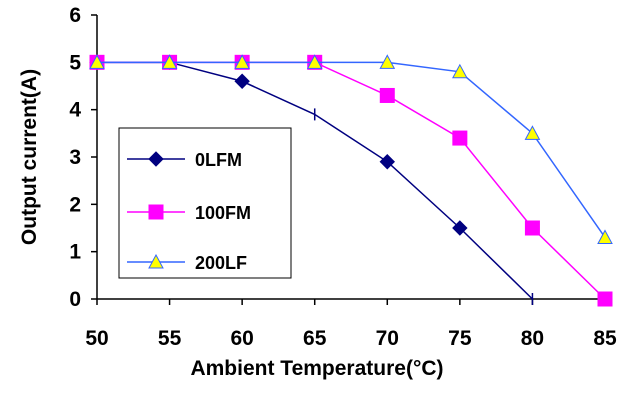 This screenshot has width=638, height=412. Describe the element at coordinates (75, 15) in the screenshot. I see `y-tick-label-6: 6` at that location.